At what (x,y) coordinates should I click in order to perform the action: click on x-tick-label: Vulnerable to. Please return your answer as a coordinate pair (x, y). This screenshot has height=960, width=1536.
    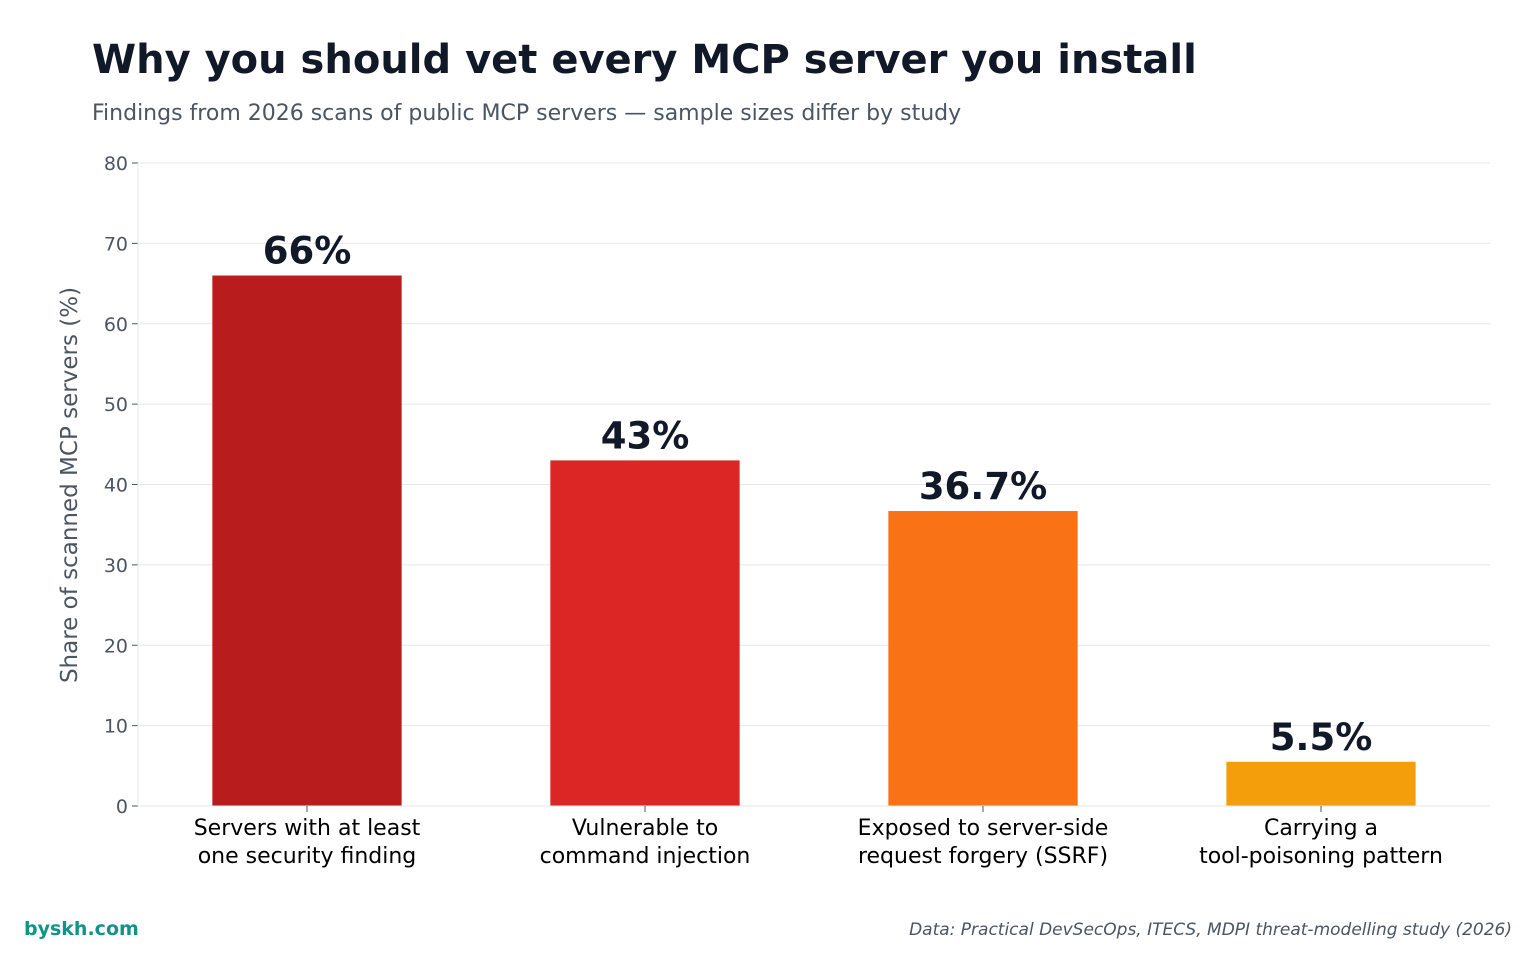
    Looking at the image, I should click on (645, 828).